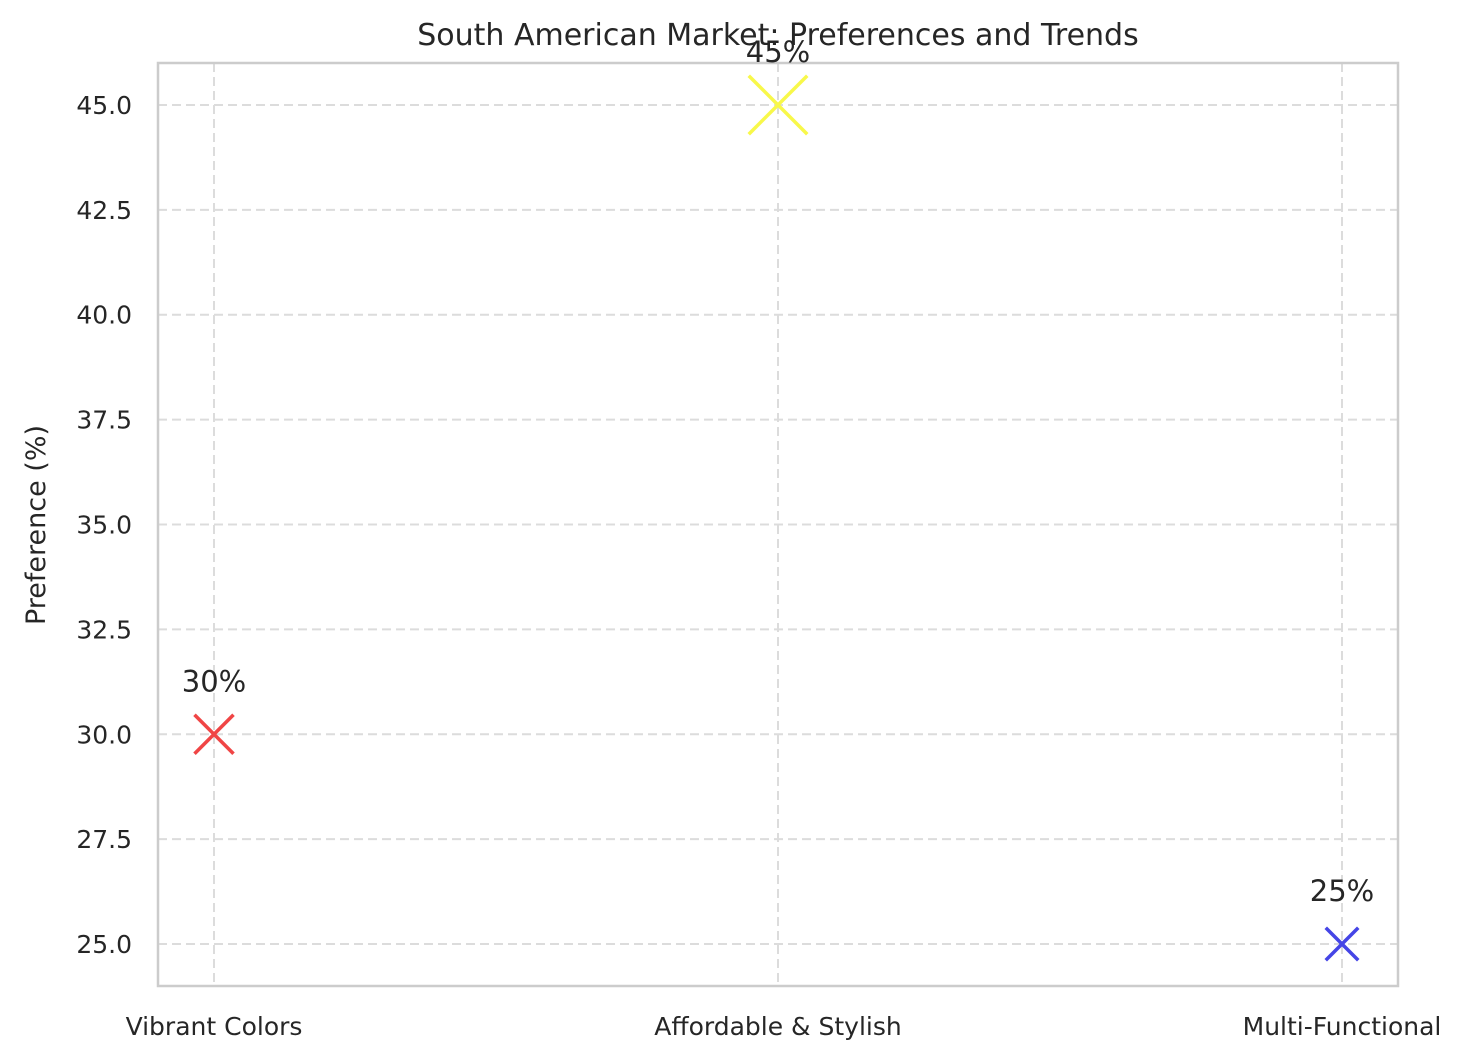 The width and height of the screenshot is (1483, 1062). I want to click on x-tick-label: Multi-Functional, so click(1342, 1026).